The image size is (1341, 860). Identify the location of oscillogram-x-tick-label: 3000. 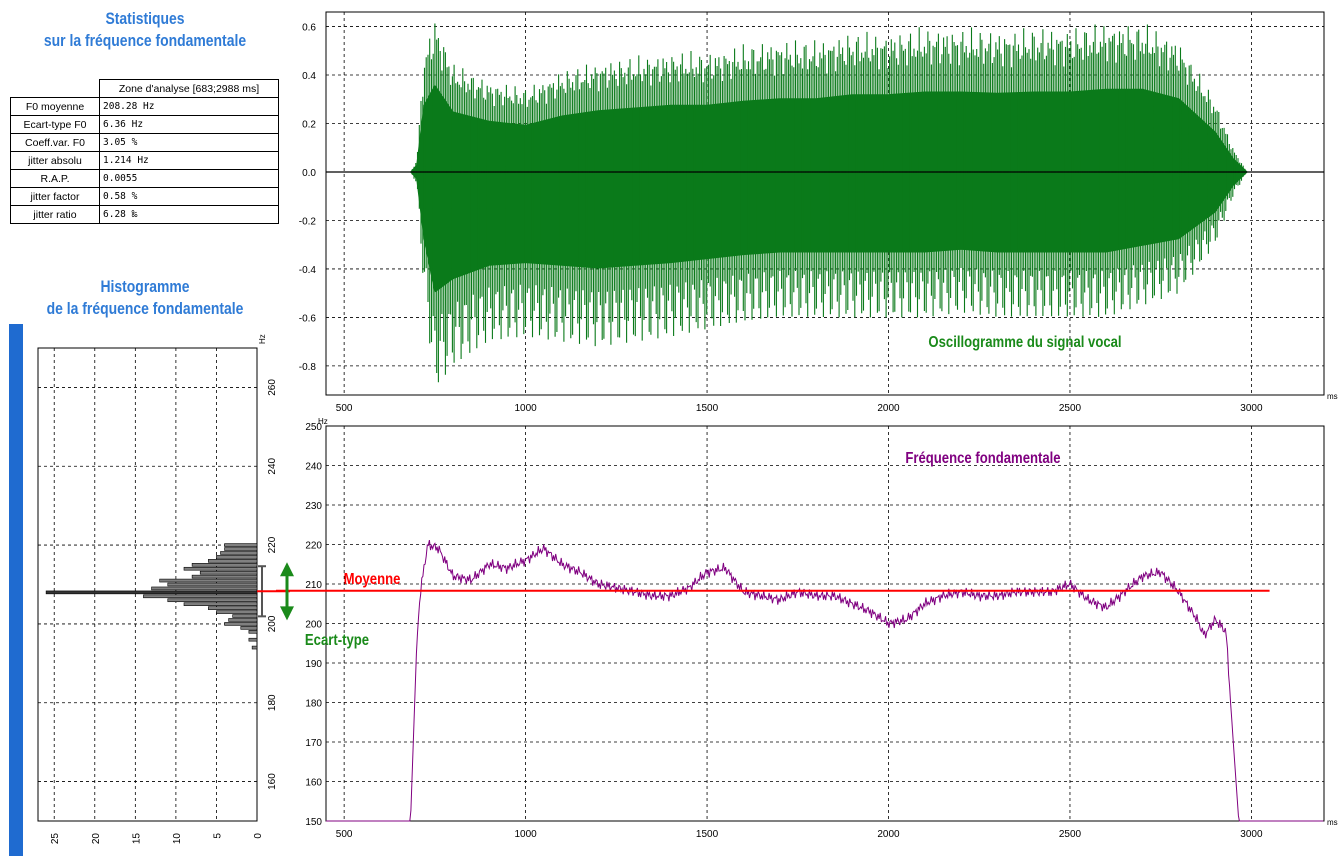
(1251, 408).